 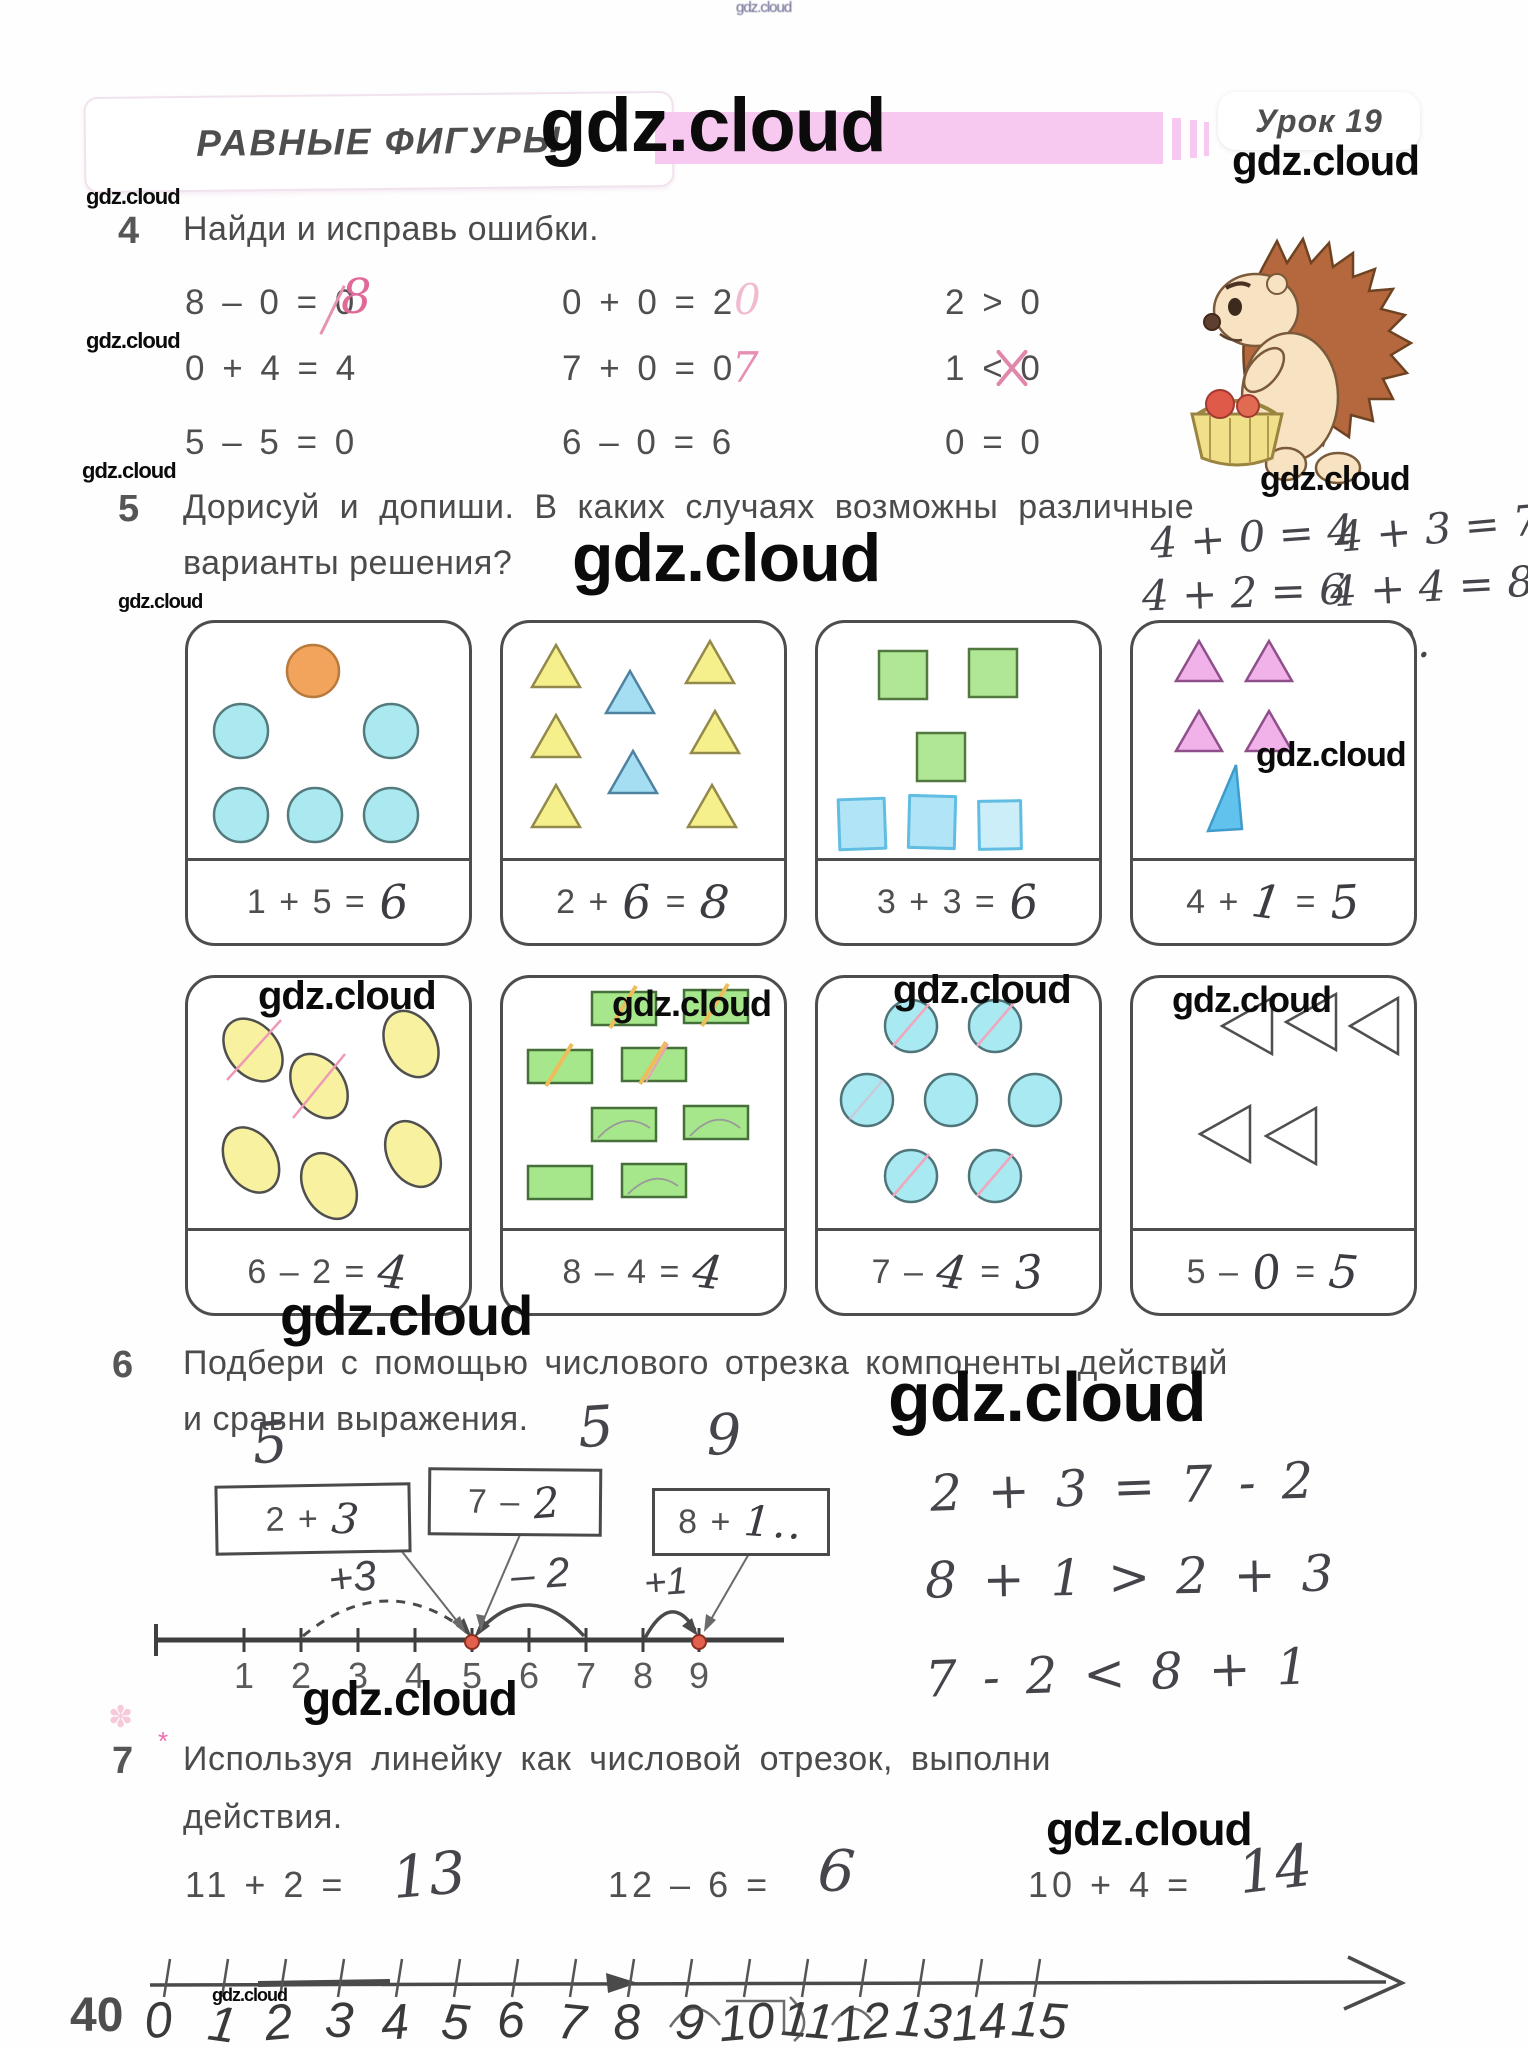 What do you see at coordinates (862, 2019) in the screenshot?
I see `svg-text: 12` at bounding box center [862, 2019].